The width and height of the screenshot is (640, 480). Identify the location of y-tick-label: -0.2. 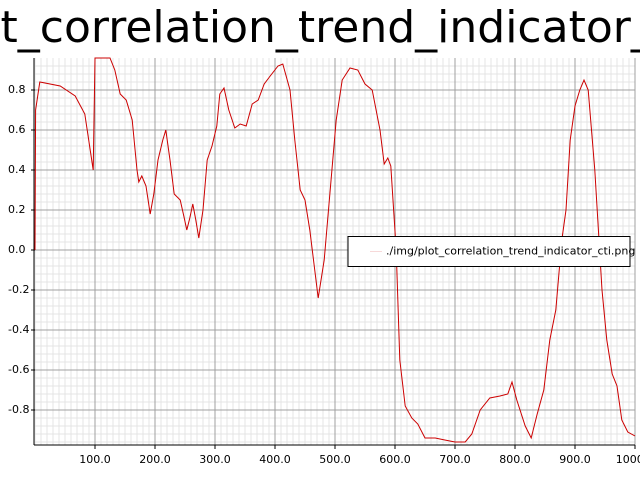
(18, 289).